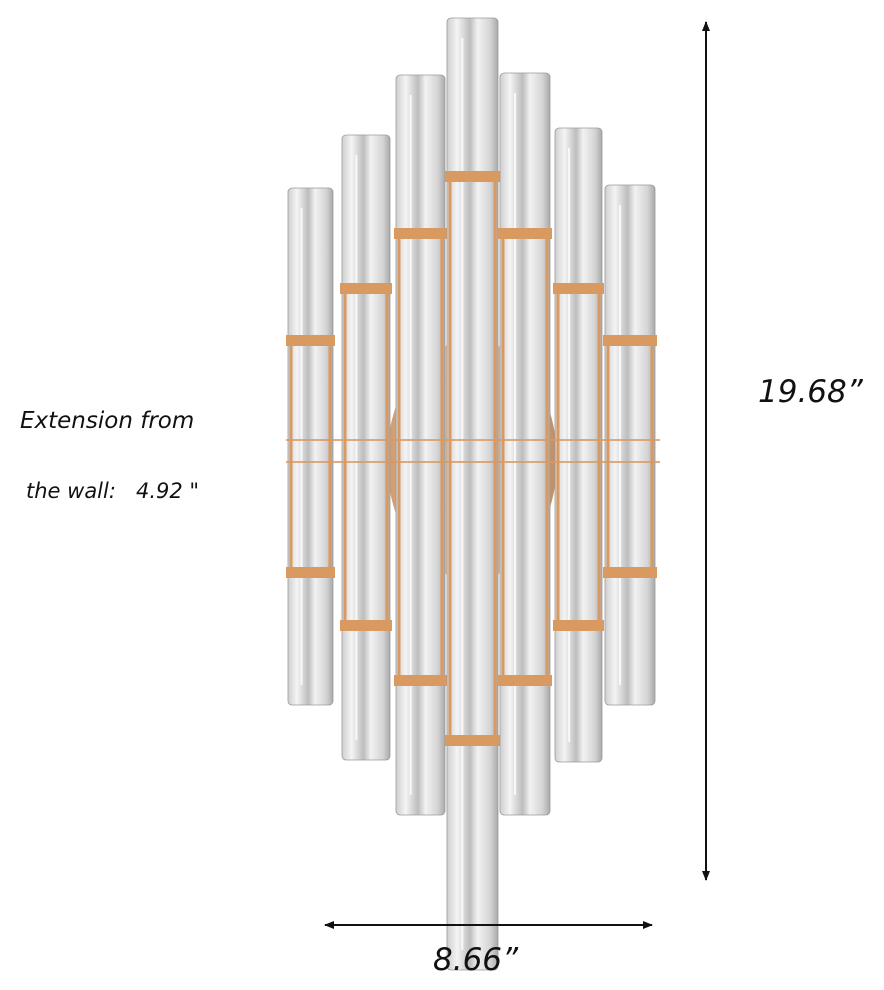 This screenshot has width=884, height=990. What do you see at coordinates (476, 960) in the screenshot?
I see `width-label: 8.66”` at bounding box center [476, 960].